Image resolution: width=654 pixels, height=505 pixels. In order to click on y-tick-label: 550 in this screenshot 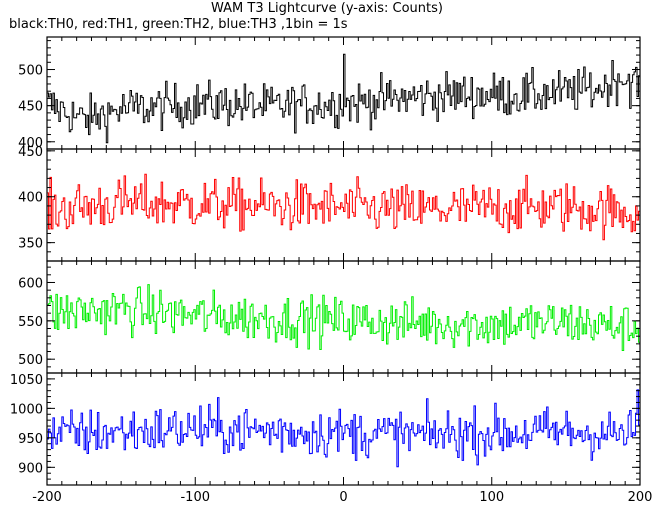, I will do `click(30, 322)`.